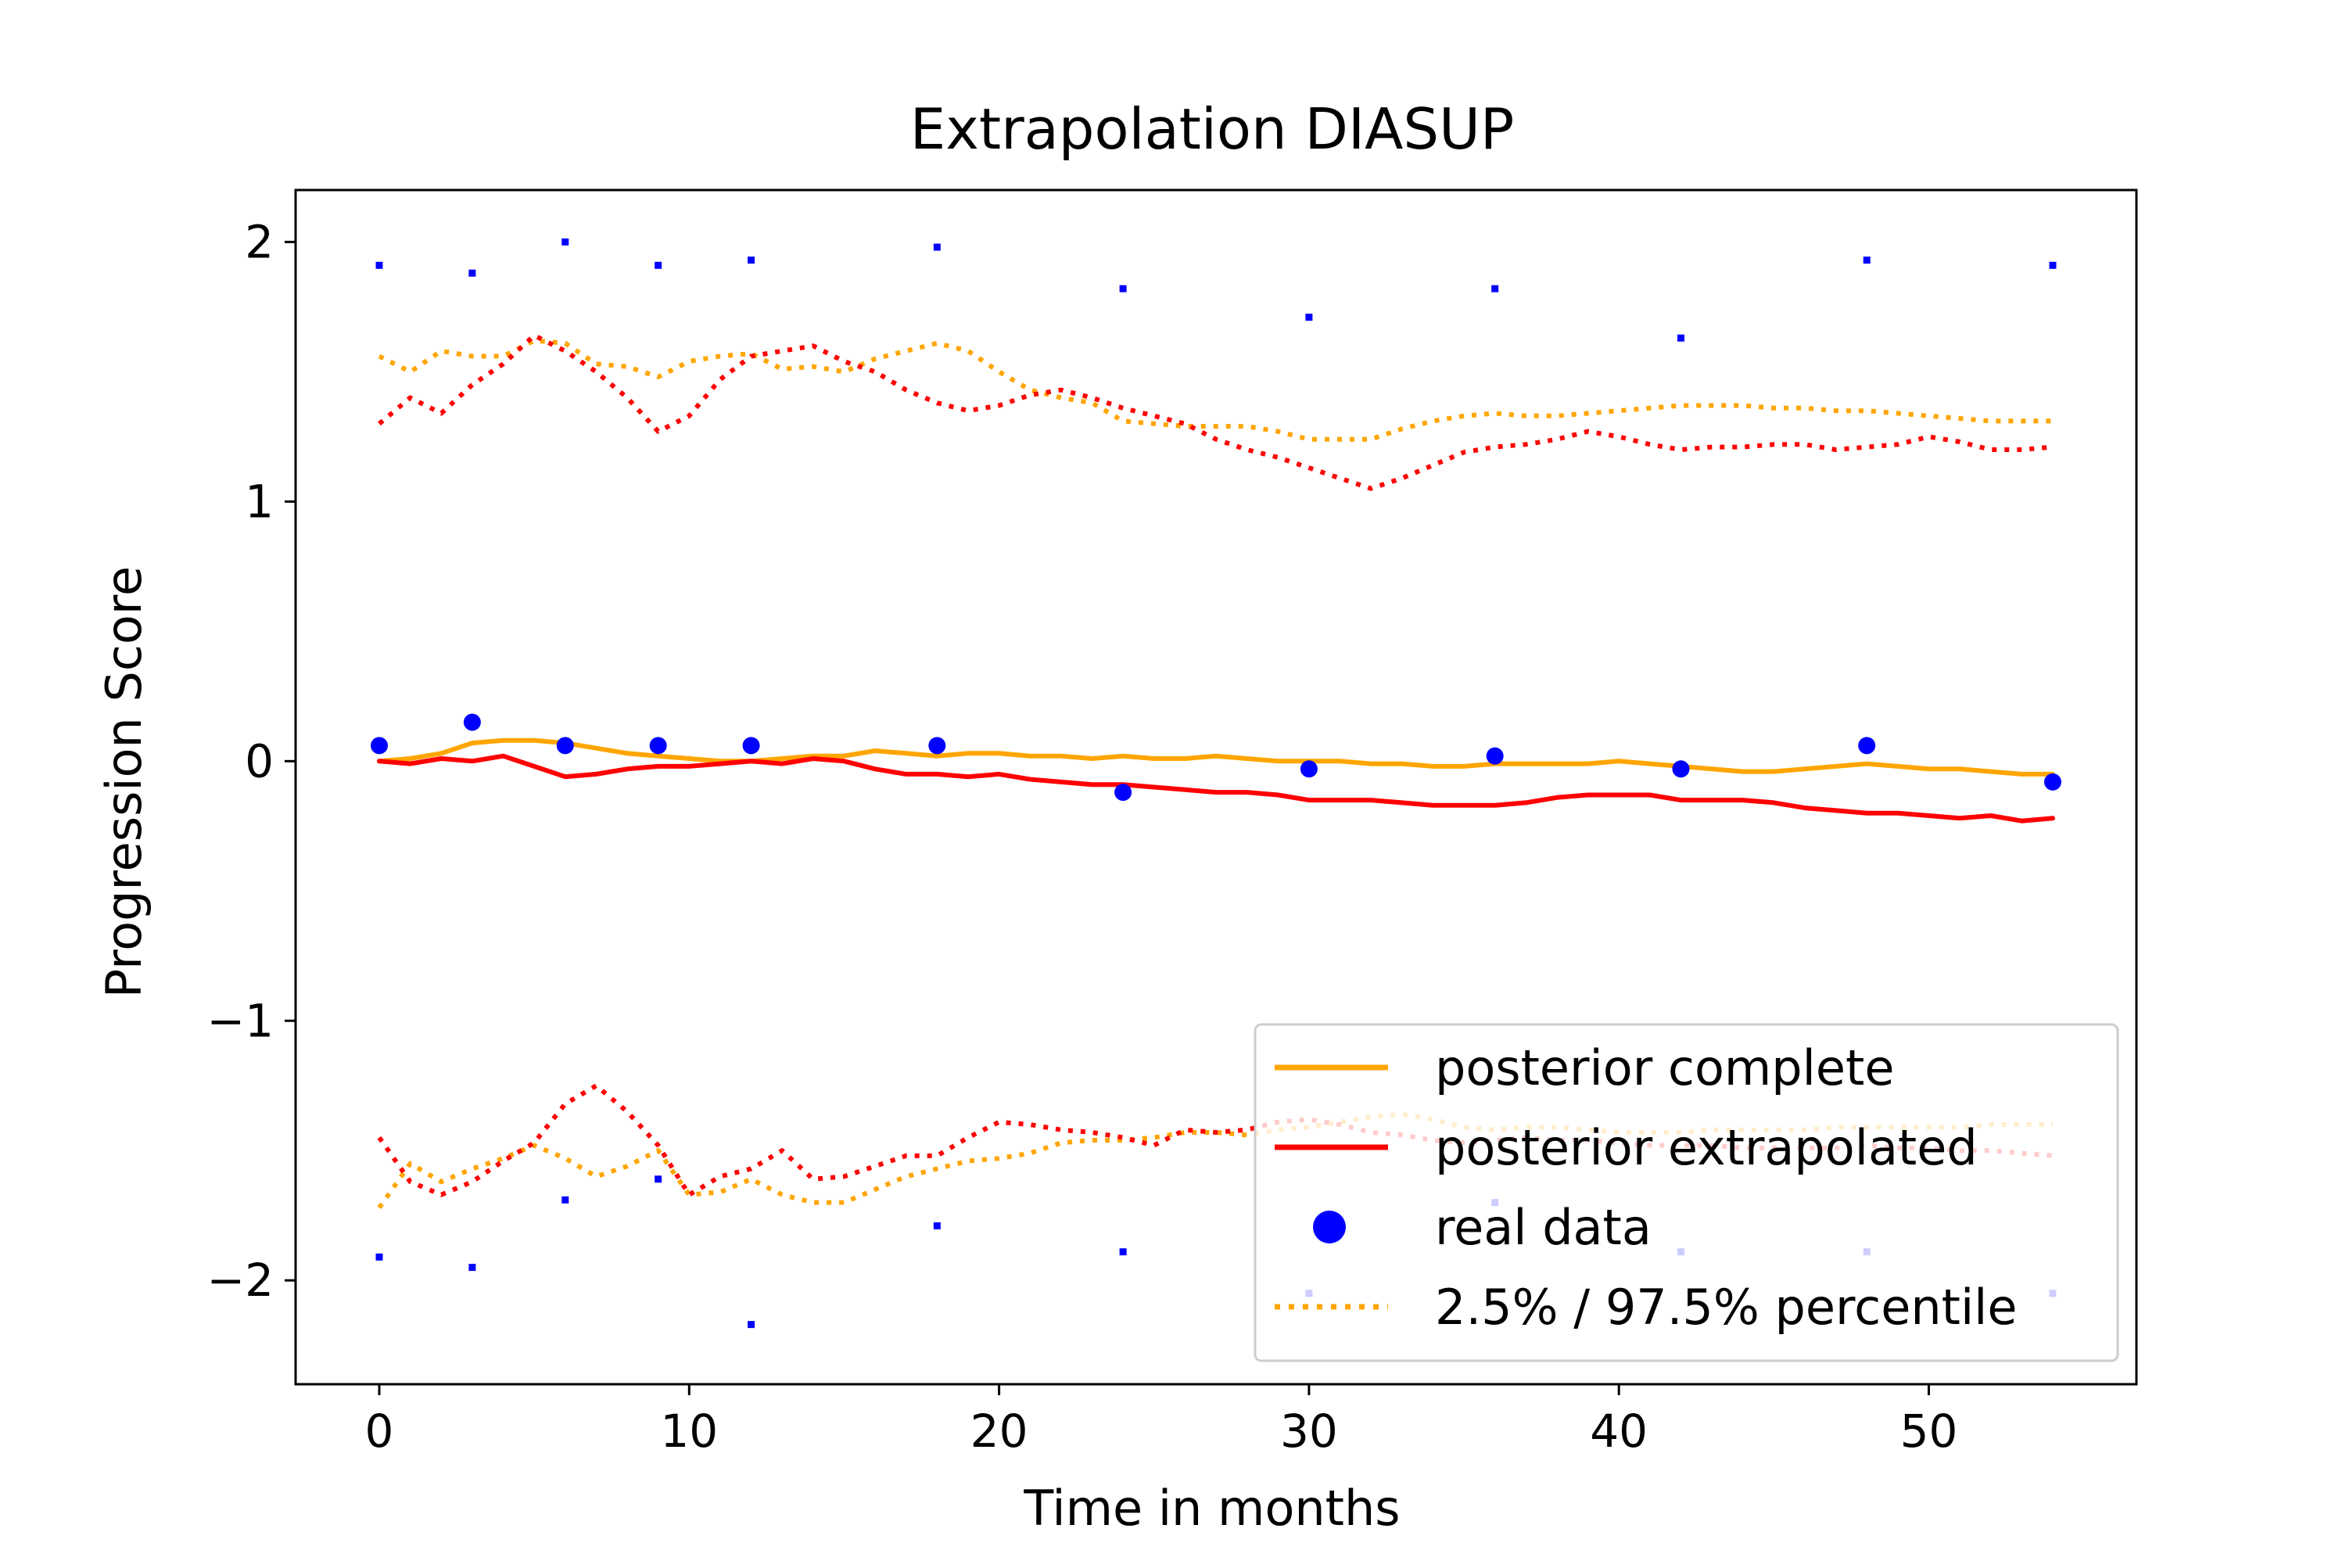  What do you see at coordinates (1213, 129) in the screenshot?
I see `chart-title: Extrapolation DIASUP` at bounding box center [1213, 129].